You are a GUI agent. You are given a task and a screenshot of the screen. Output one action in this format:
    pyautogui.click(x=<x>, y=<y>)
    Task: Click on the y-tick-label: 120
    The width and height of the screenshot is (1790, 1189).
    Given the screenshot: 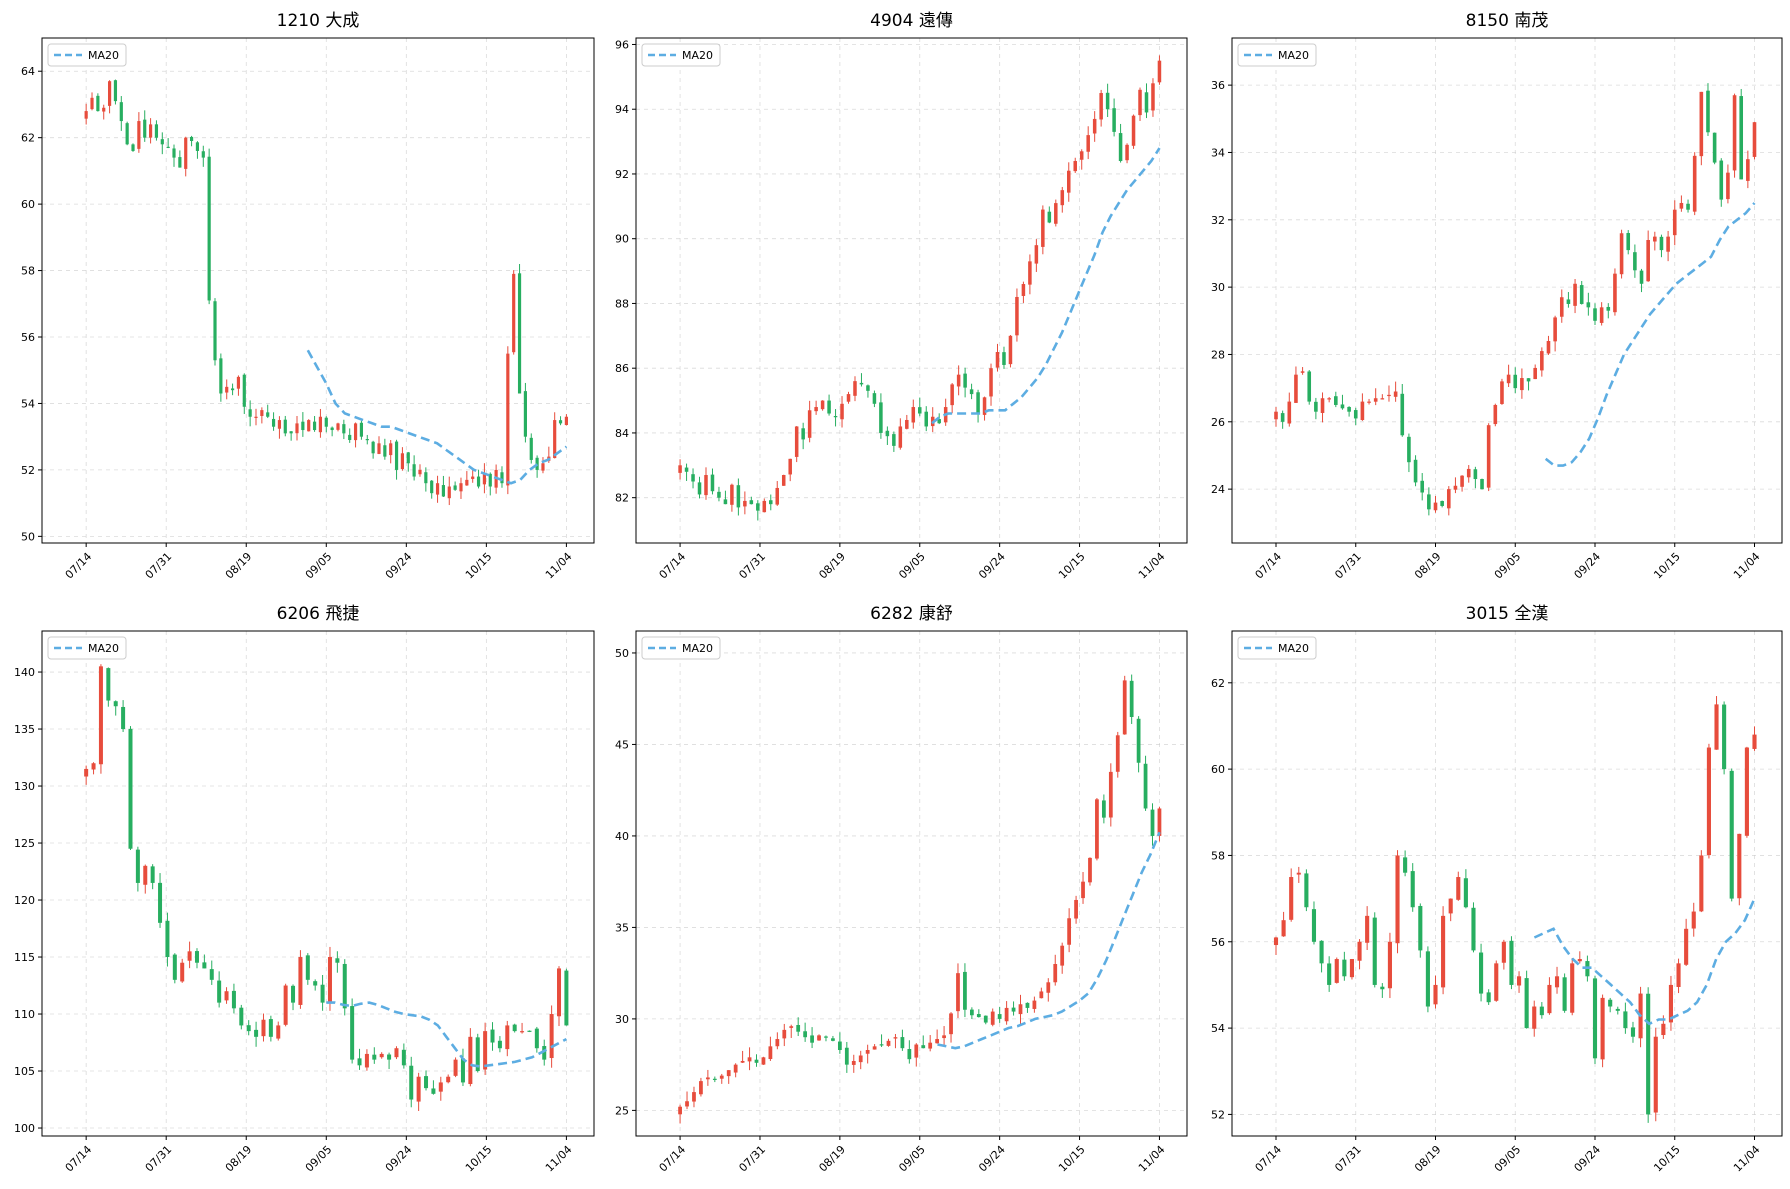 What is the action you would take?
    pyautogui.click(x=24, y=900)
    